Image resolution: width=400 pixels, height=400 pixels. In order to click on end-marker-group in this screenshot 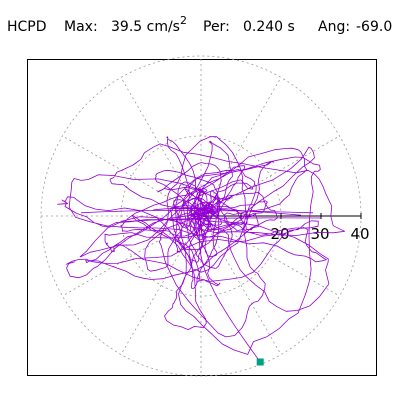, I will do `click(260, 362)`.